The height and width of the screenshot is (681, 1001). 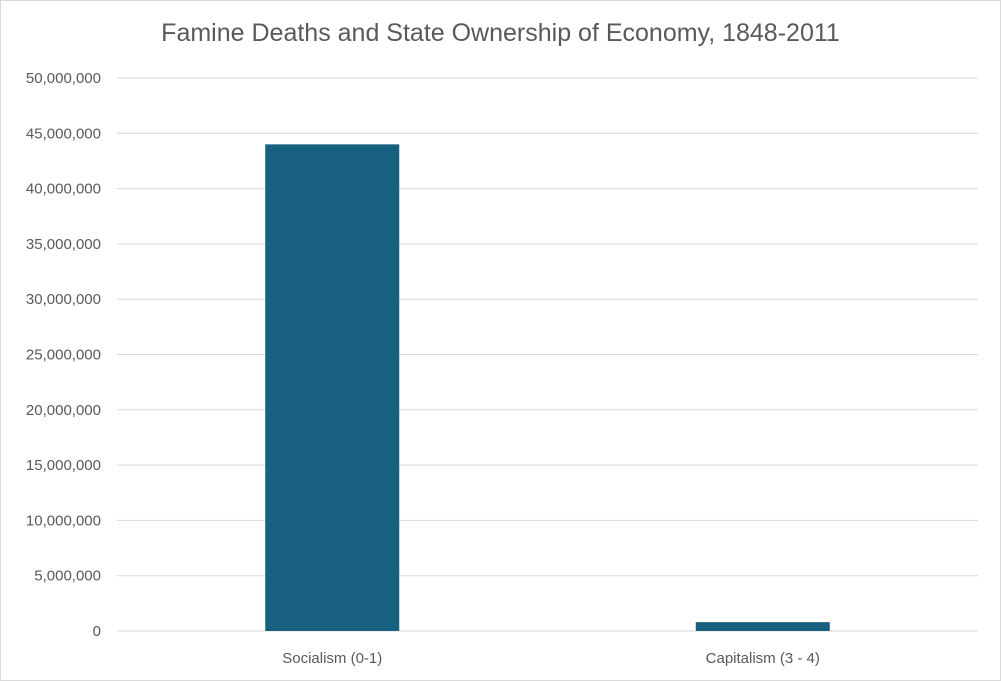 I want to click on y-tick-label: 30,000,000, so click(x=63, y=299).